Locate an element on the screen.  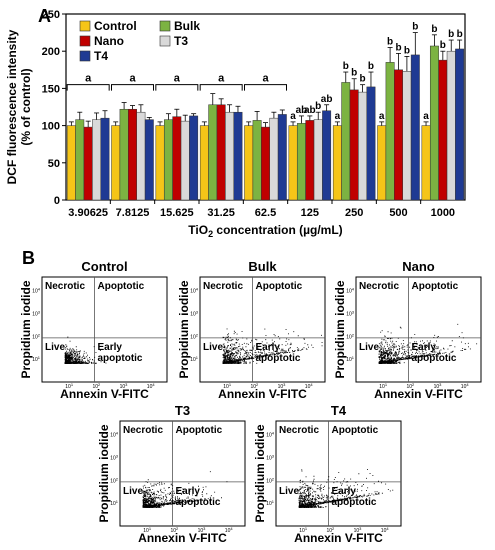
x-tick-label: 31.25 is located at coordinates (221, 213).